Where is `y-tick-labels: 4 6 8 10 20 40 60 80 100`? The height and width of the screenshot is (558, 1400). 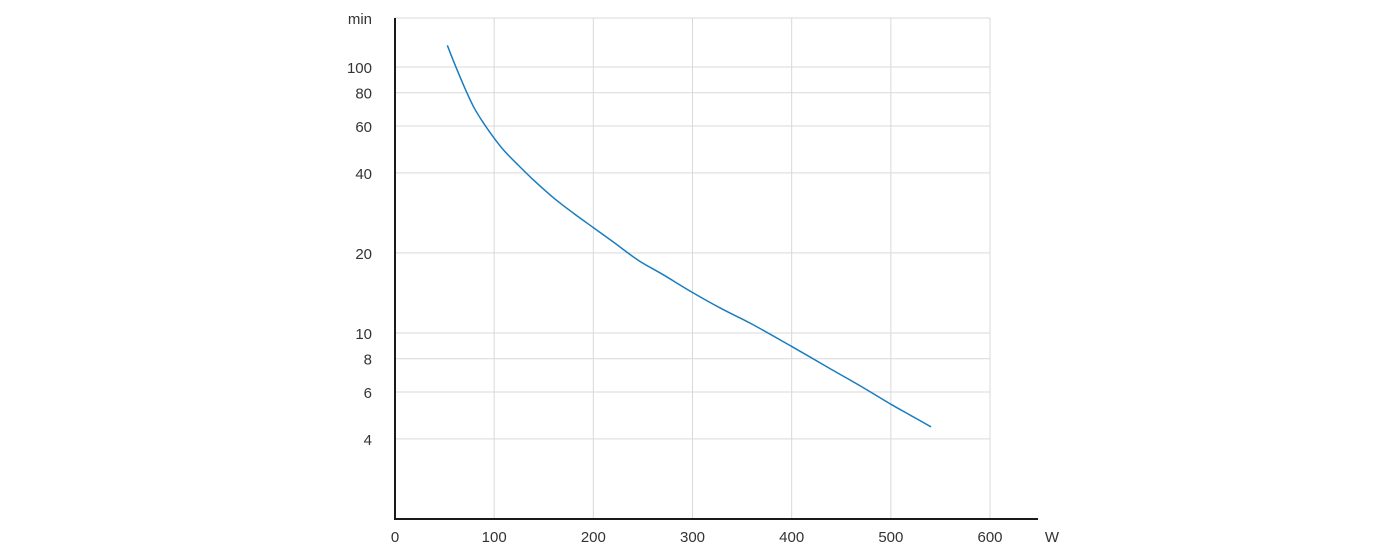
y-tick-labels: 4 6 8 10 20 40 60 80 100 is located at coordinates (359, 254).